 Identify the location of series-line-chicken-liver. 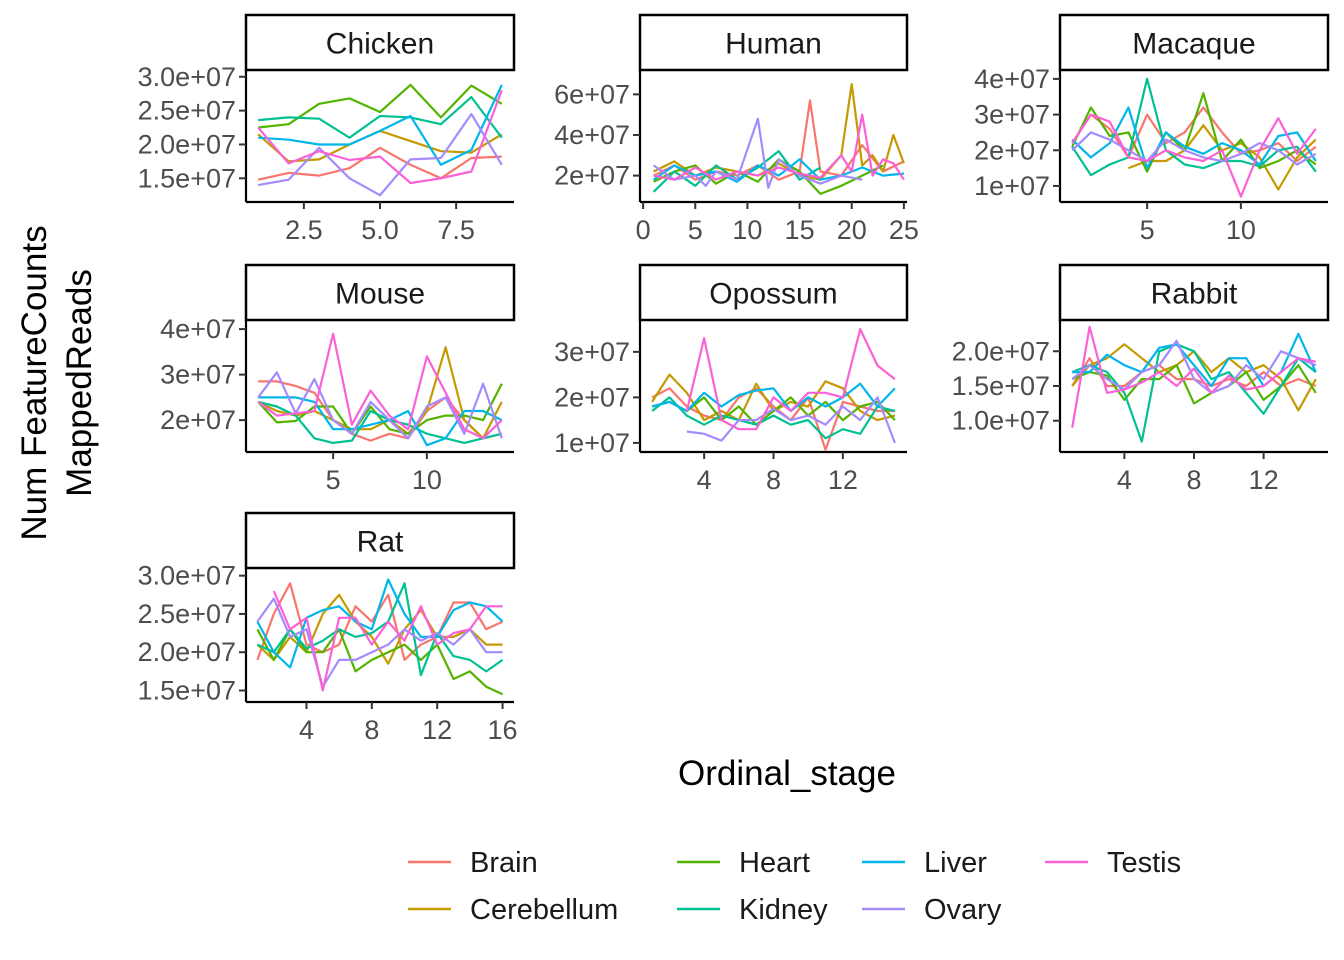
(380, 125).